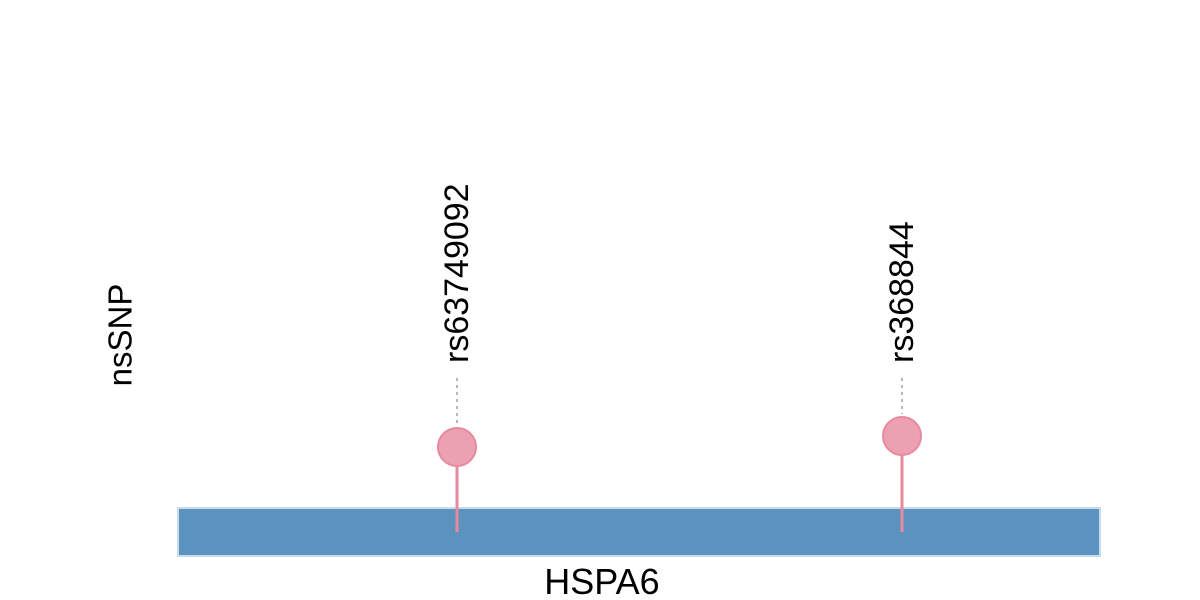 The height and width of the screenshot is (600, 1200). I want to click on track-title: nsSNP, so click(120, 335).